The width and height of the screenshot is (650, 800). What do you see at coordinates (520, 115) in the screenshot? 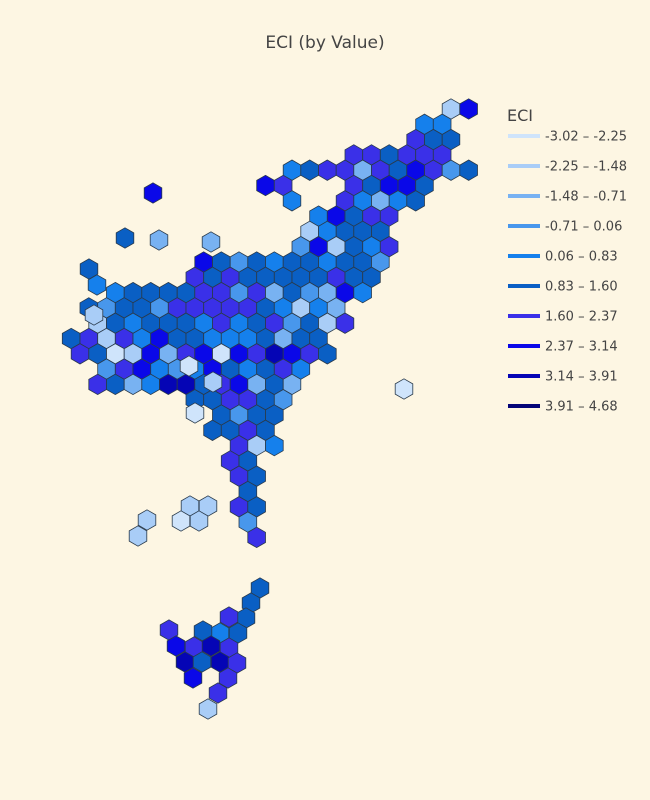
I see `legend-title: ECI` at bounding box center [520, 115].